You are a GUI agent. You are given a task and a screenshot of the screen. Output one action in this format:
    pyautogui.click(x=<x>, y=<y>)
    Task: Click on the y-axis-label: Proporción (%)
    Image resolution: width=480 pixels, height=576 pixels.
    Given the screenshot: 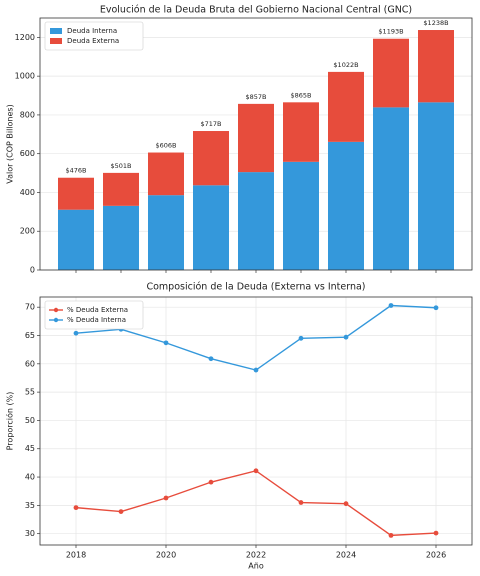 What is the action you would take?
    pyautogui.click(x=10, y=421)
    